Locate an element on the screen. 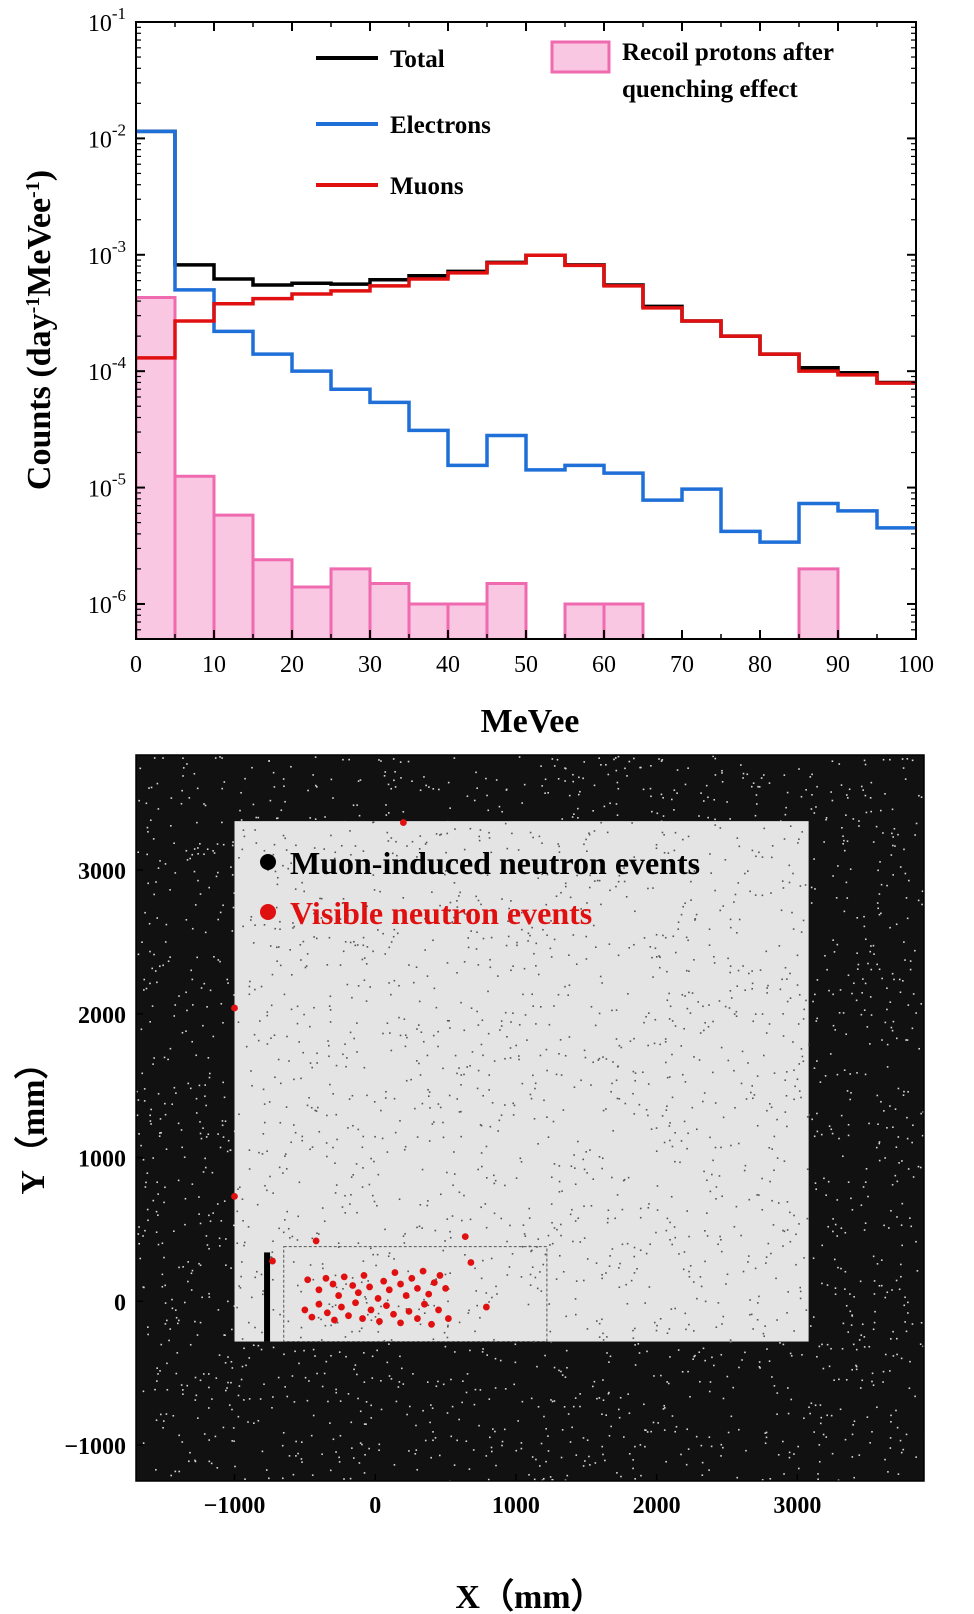  bar-outline-recoil-protons is located at coordinates (623, 620).